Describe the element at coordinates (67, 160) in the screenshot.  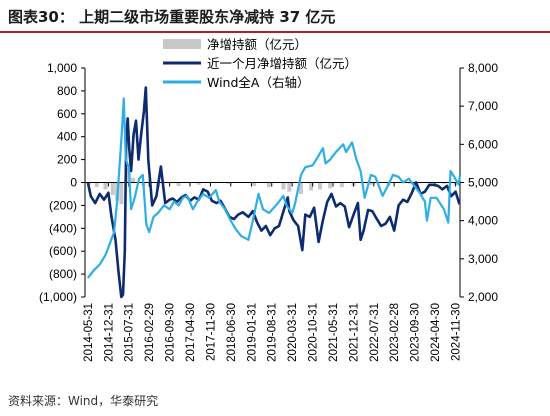
I see `left-tick-label: 200` at that location.